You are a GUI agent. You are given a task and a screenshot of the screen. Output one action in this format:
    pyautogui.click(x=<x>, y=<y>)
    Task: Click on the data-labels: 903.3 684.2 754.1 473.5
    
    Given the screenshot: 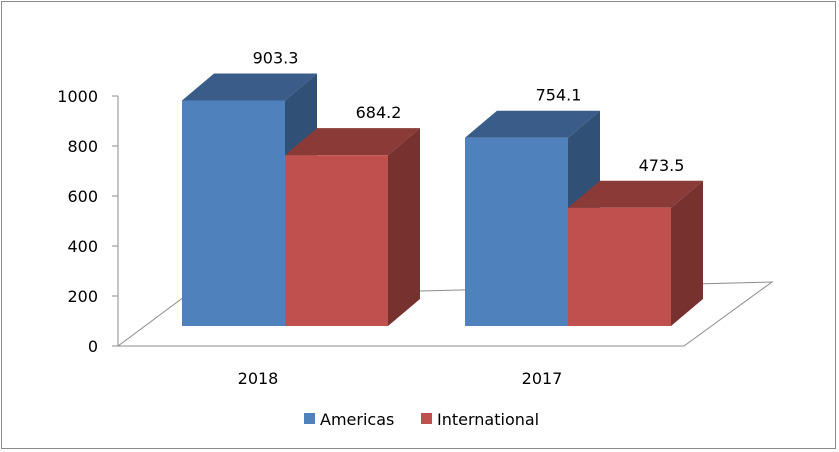 What is the action you would take?
    pyautogui.click(x=469, y=111)
    